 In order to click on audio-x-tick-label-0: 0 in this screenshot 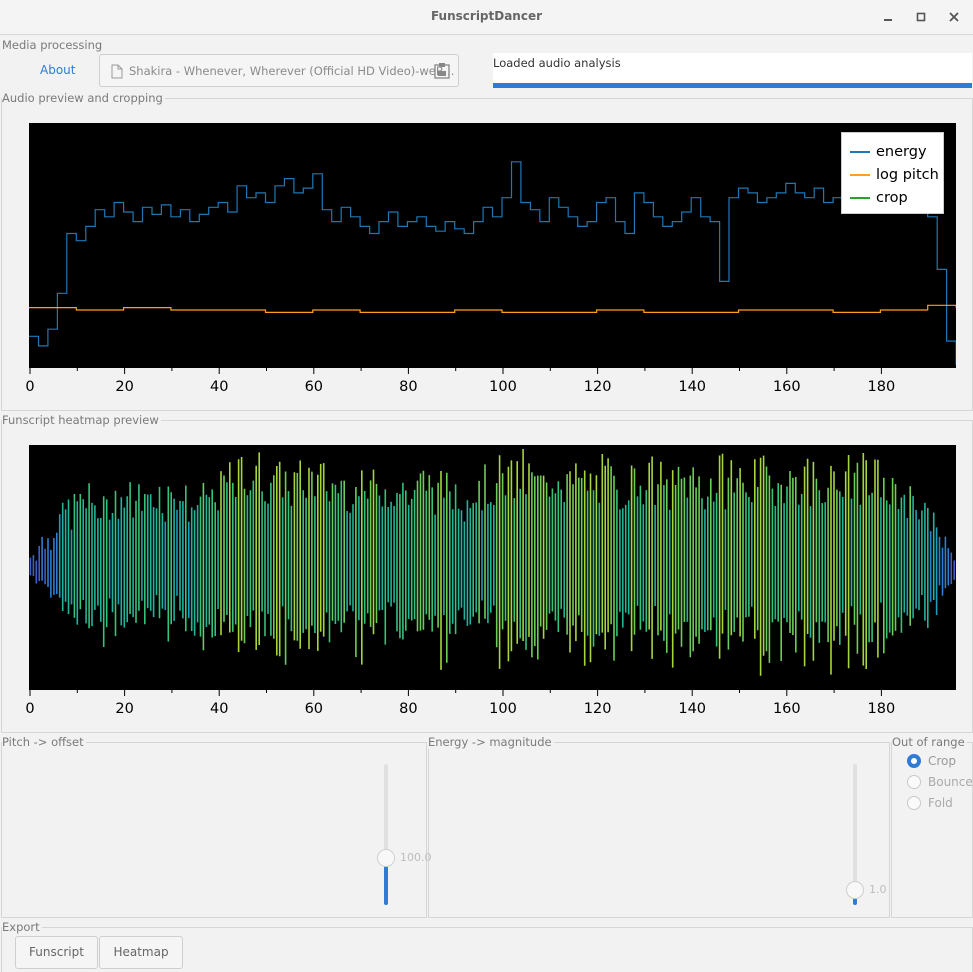, I will do `click(29, 387)`.